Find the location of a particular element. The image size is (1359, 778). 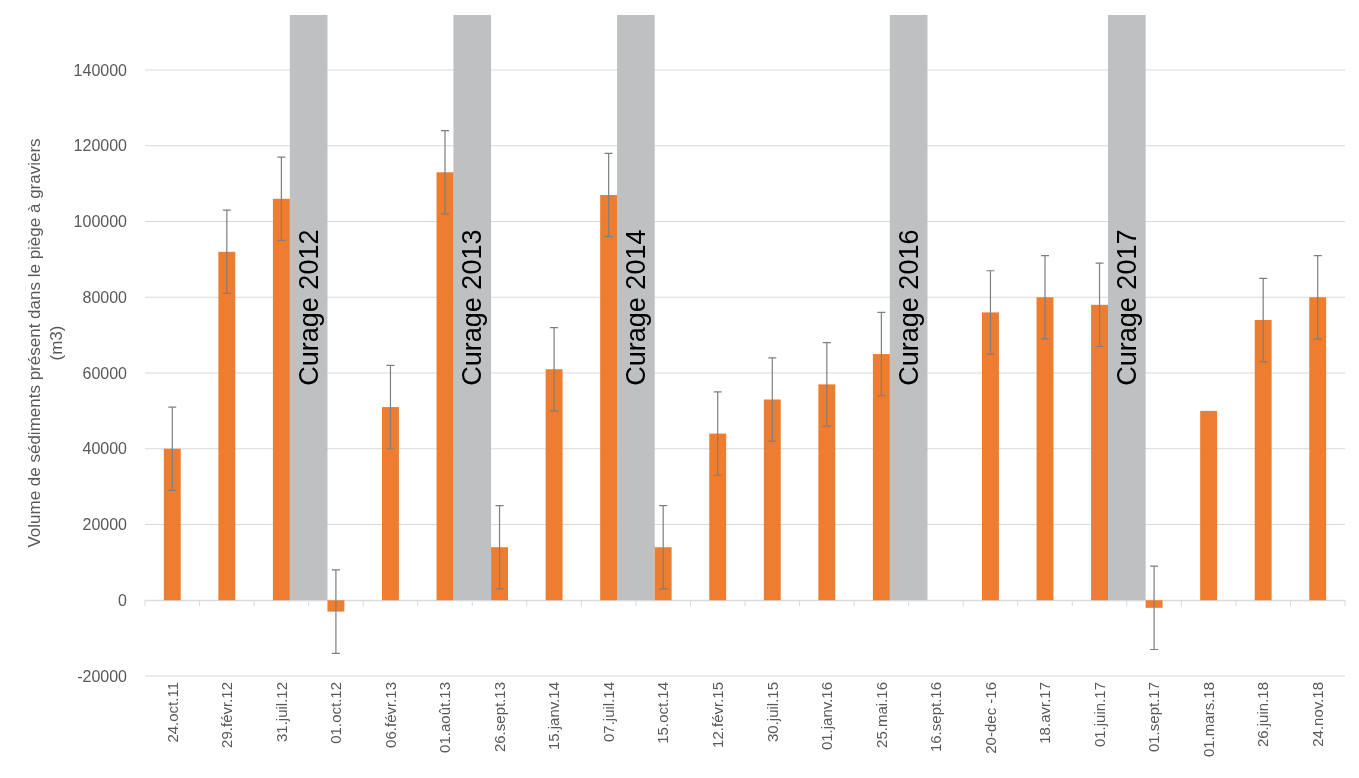

x-tick-label: 24.oct.11 is located at coordinates (172, 712).